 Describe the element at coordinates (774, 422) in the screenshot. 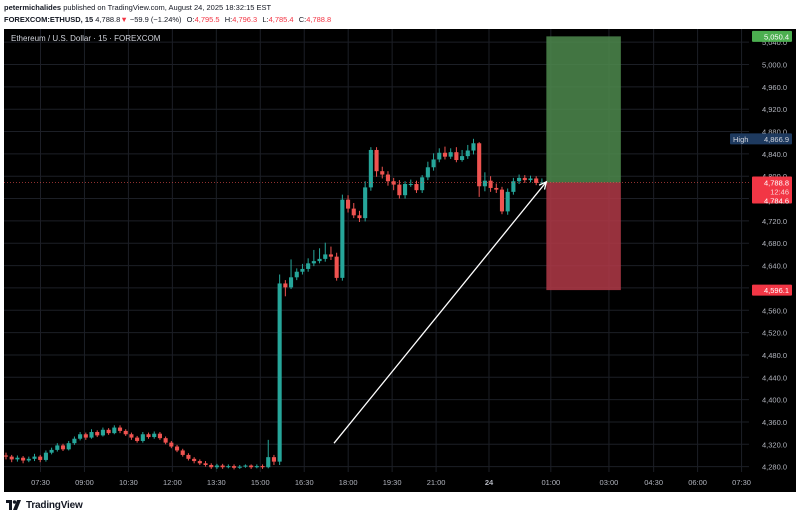

I see `y-tick-label: 4,360.0` at that location.